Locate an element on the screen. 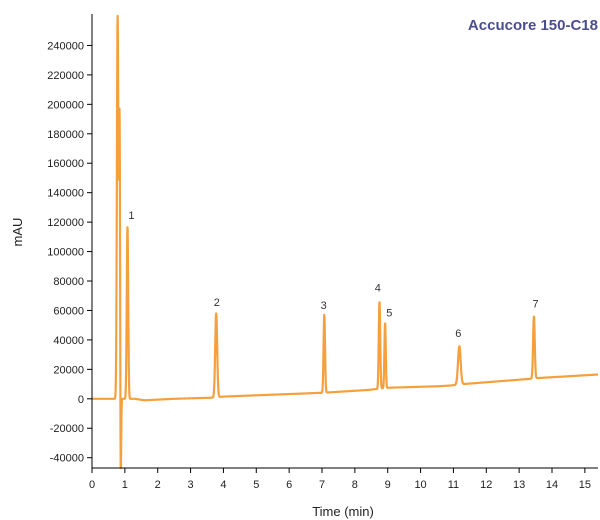 This screenshot has width=600, height=520. y-tick-label: 40000 is located at coordinates (68, 341).